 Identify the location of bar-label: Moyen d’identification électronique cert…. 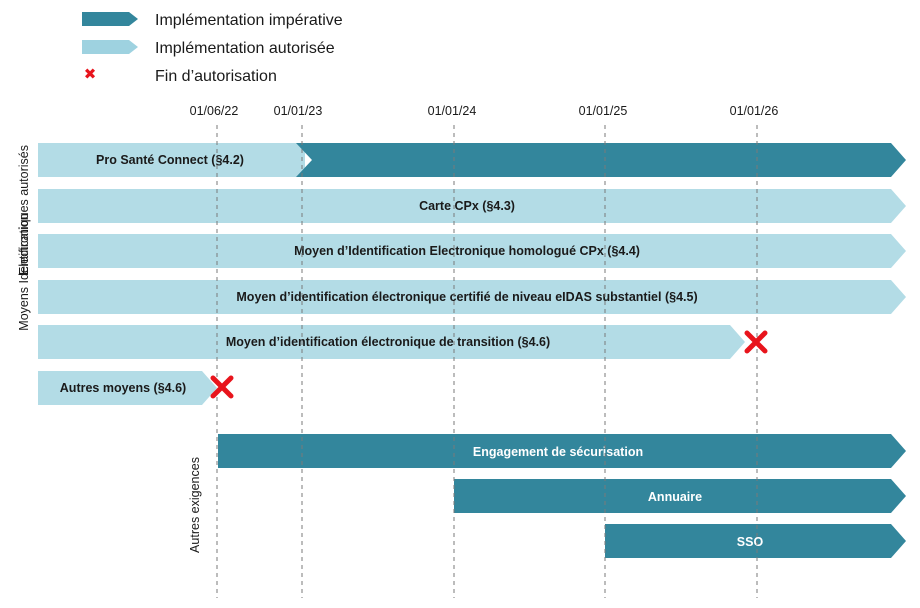
(466, 297).